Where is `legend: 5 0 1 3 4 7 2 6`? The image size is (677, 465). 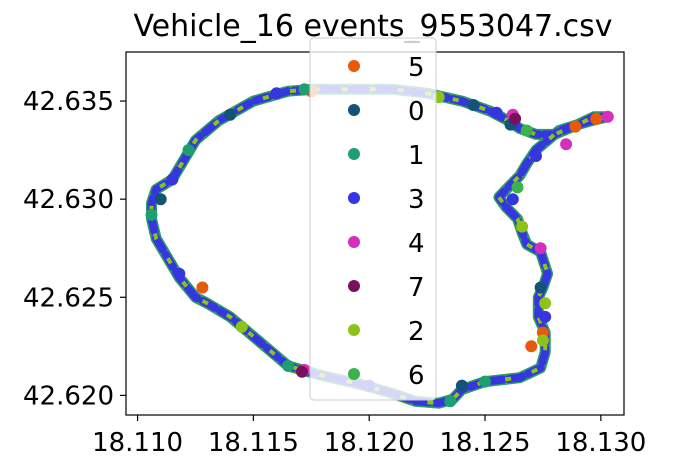 legend: 5 0 1 3 4 7 2 6 is located at coordinates (373, 219).